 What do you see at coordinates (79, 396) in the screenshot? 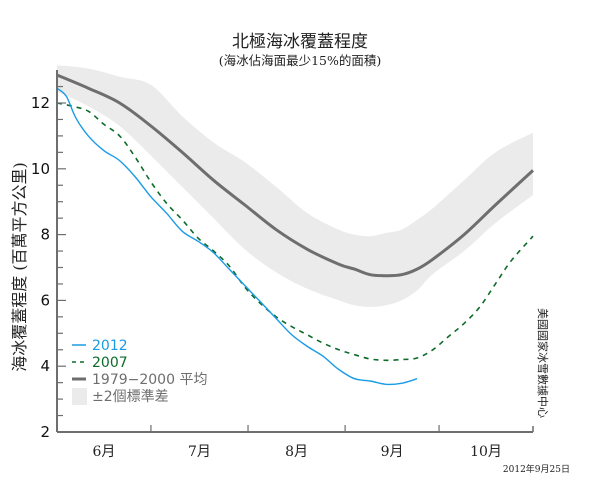
I see `legend-swatch-band` at bounding box center [79, 396].